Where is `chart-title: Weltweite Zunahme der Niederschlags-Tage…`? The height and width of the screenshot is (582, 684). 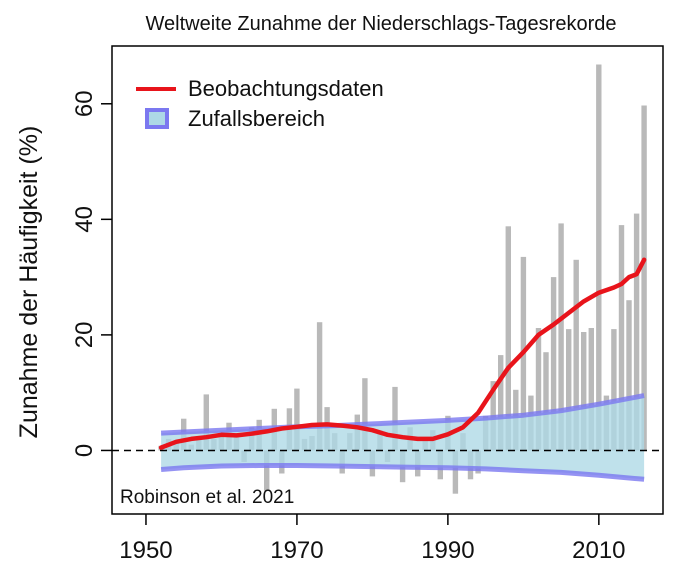
chart-title: Weltweite Zunahme der Niederschlags-Tage… is located at coordinates (381, 24).